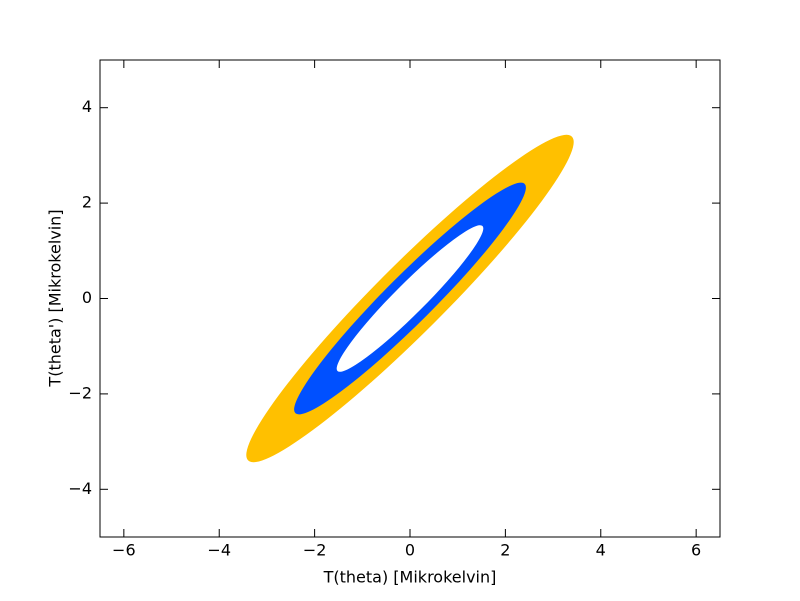 This screenshot has height=601, width=800. Describe the element at coordinates (55, 298) in the screenshot. I see `y-axis-label: T(theta') [Mikrokelvin]` at that location.